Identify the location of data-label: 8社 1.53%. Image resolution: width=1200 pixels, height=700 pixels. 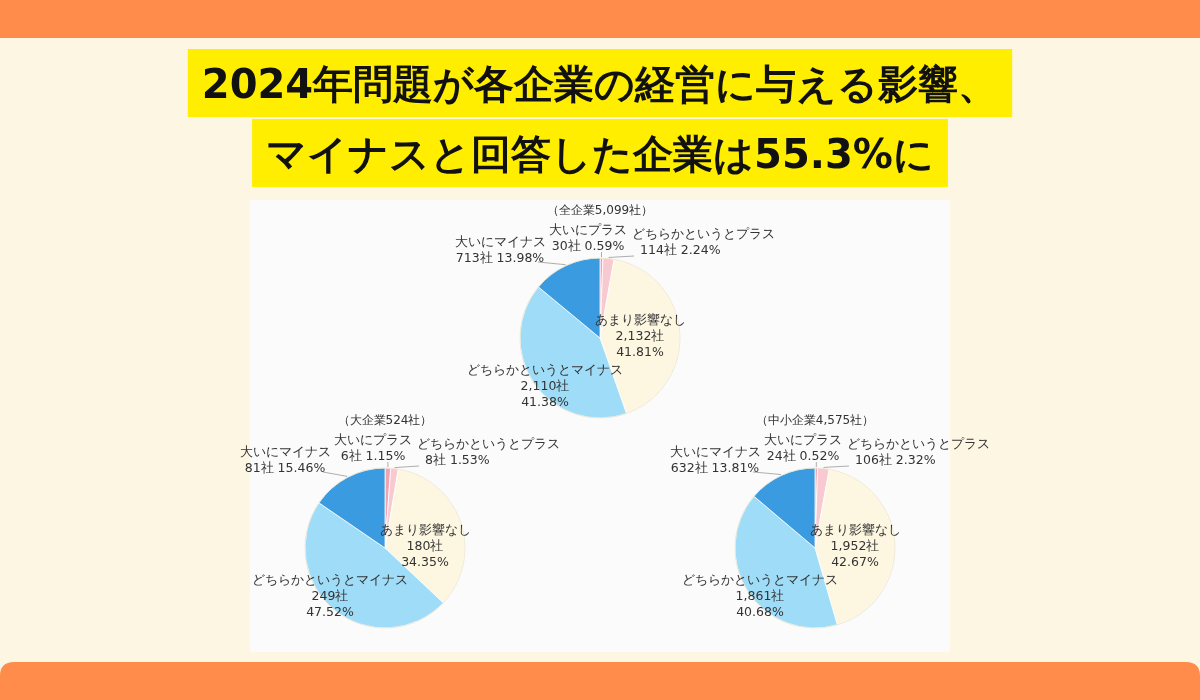
(457, 459).